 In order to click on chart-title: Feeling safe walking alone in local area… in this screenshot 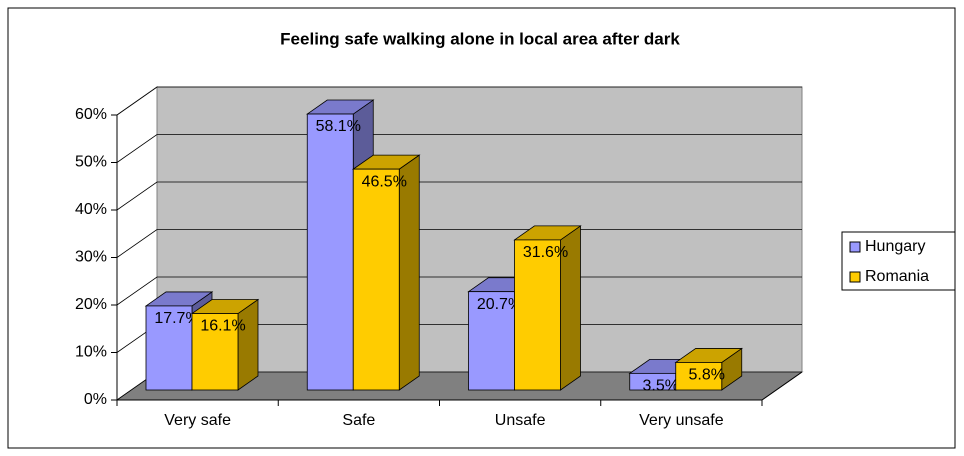, I will do `click(480, 38)`.